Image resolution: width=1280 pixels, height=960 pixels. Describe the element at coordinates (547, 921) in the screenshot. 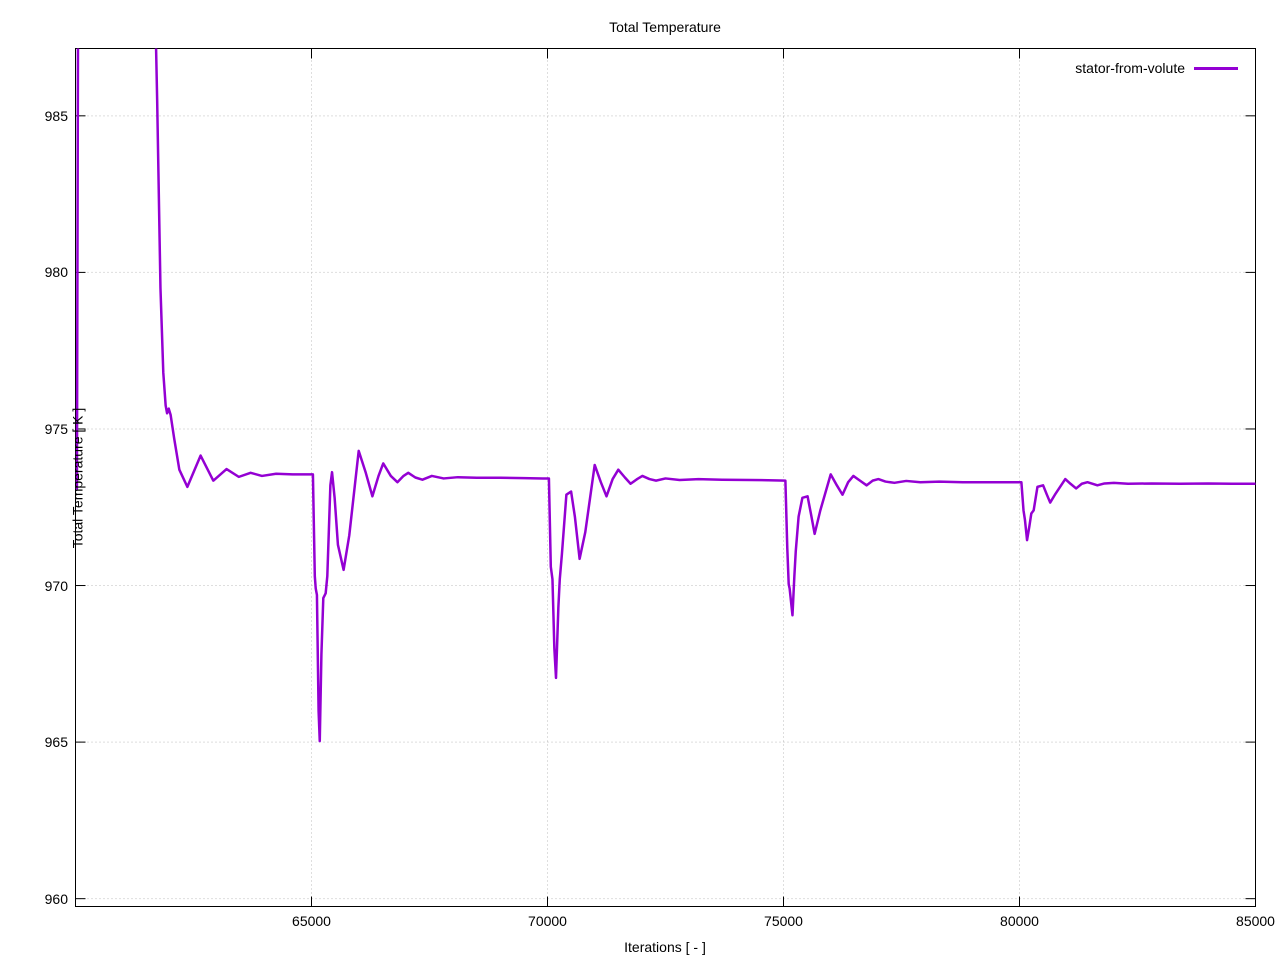

I see `x-tick-label: 70000` at that location.